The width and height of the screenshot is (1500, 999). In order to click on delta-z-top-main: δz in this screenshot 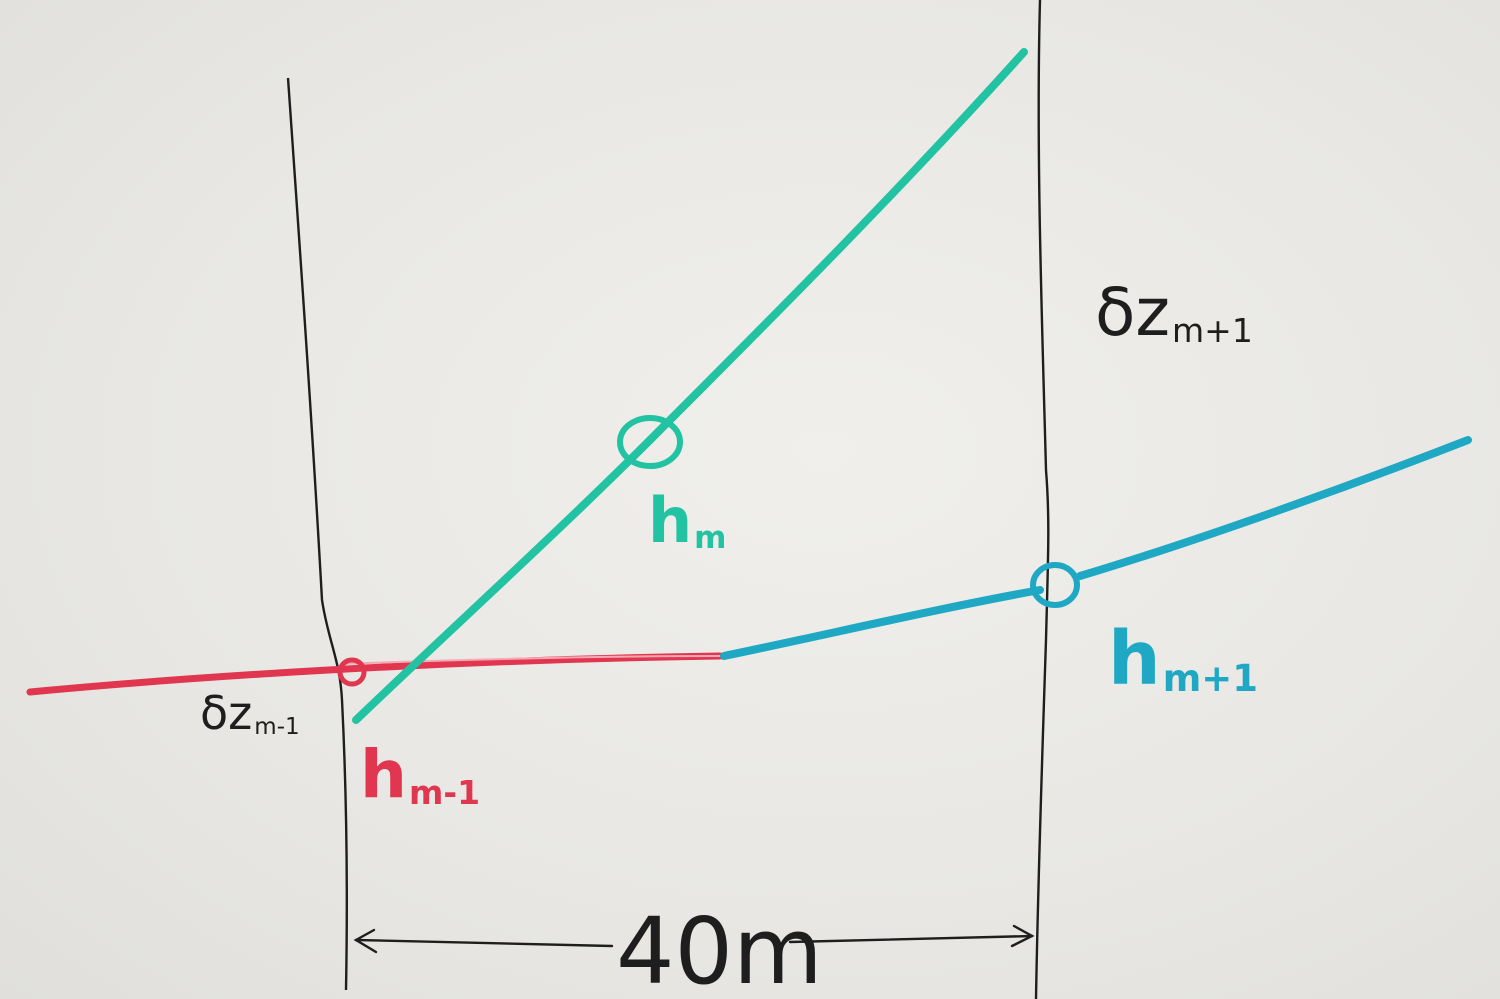, I will do `click(1133, 312)`.